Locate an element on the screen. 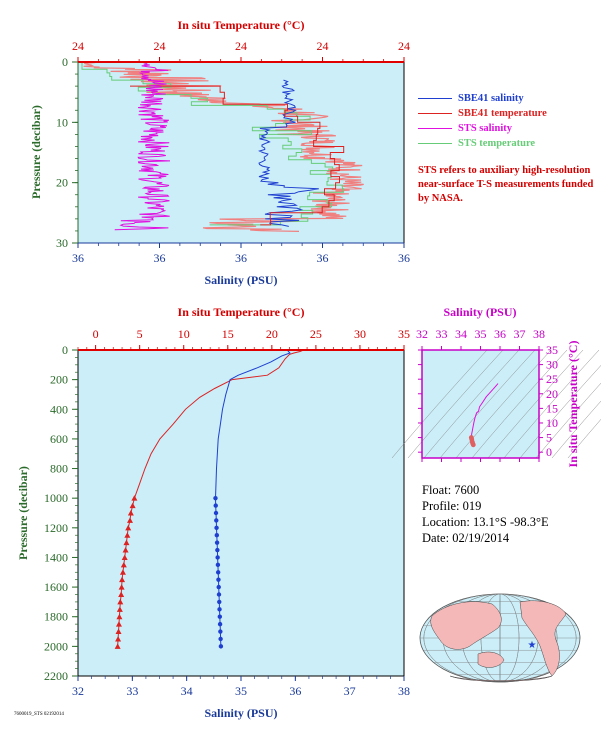 The height and width of the screenshot is (736, 601). ts-sal-tick-label: 34 is located at coordinates (461, 334).